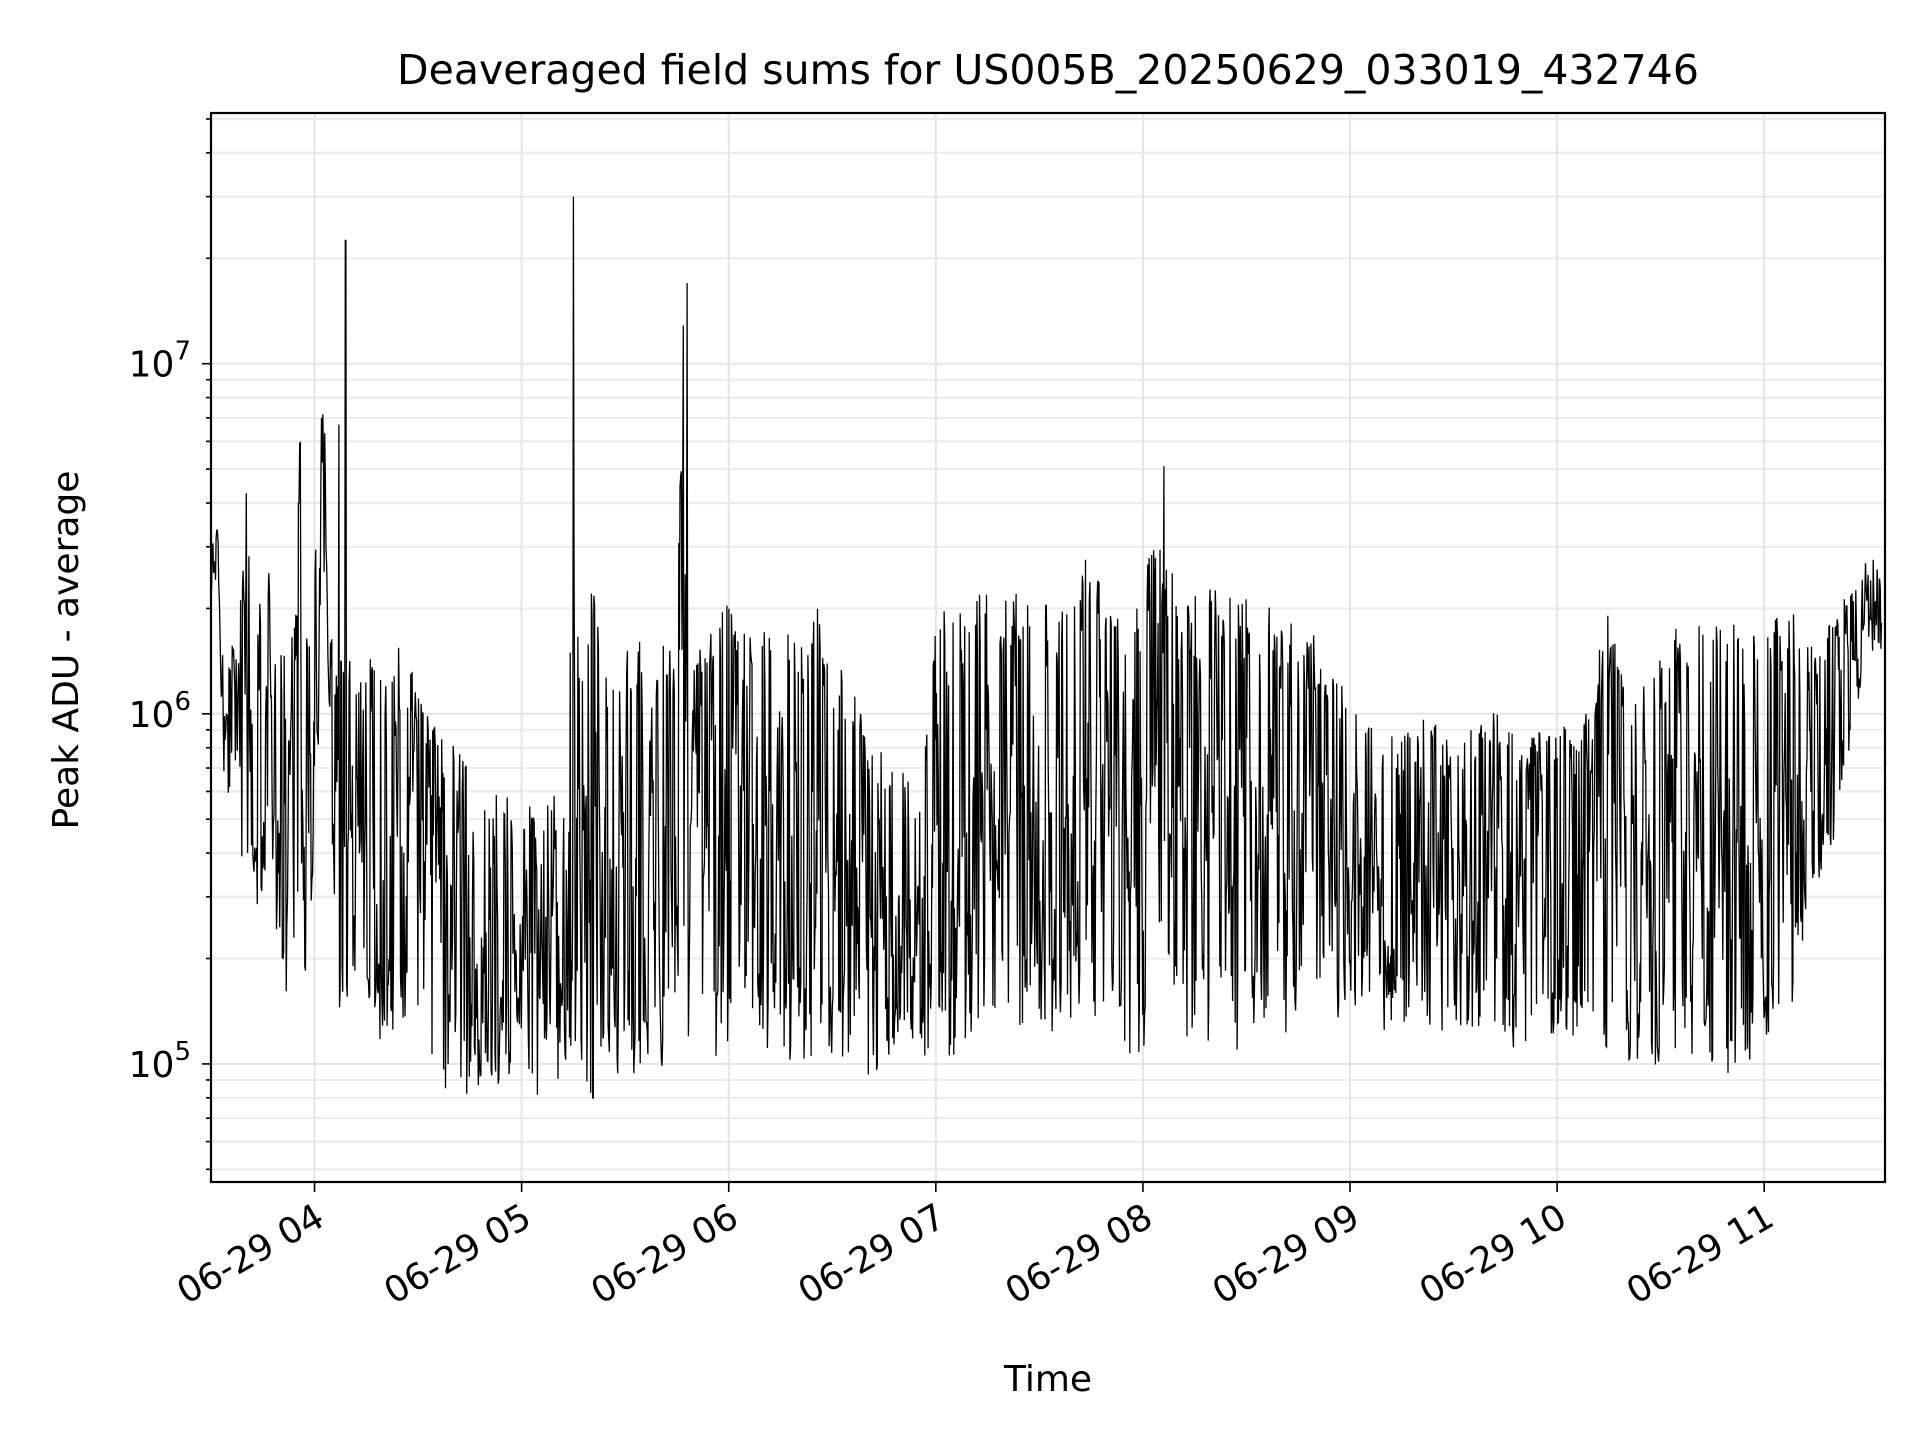 The image size is (1920, 1440). What do you see at coordinates (66, 650) in the screenshot?
I see `y-axis-label: Peak ADU - average` at bounding box center [66, 650].